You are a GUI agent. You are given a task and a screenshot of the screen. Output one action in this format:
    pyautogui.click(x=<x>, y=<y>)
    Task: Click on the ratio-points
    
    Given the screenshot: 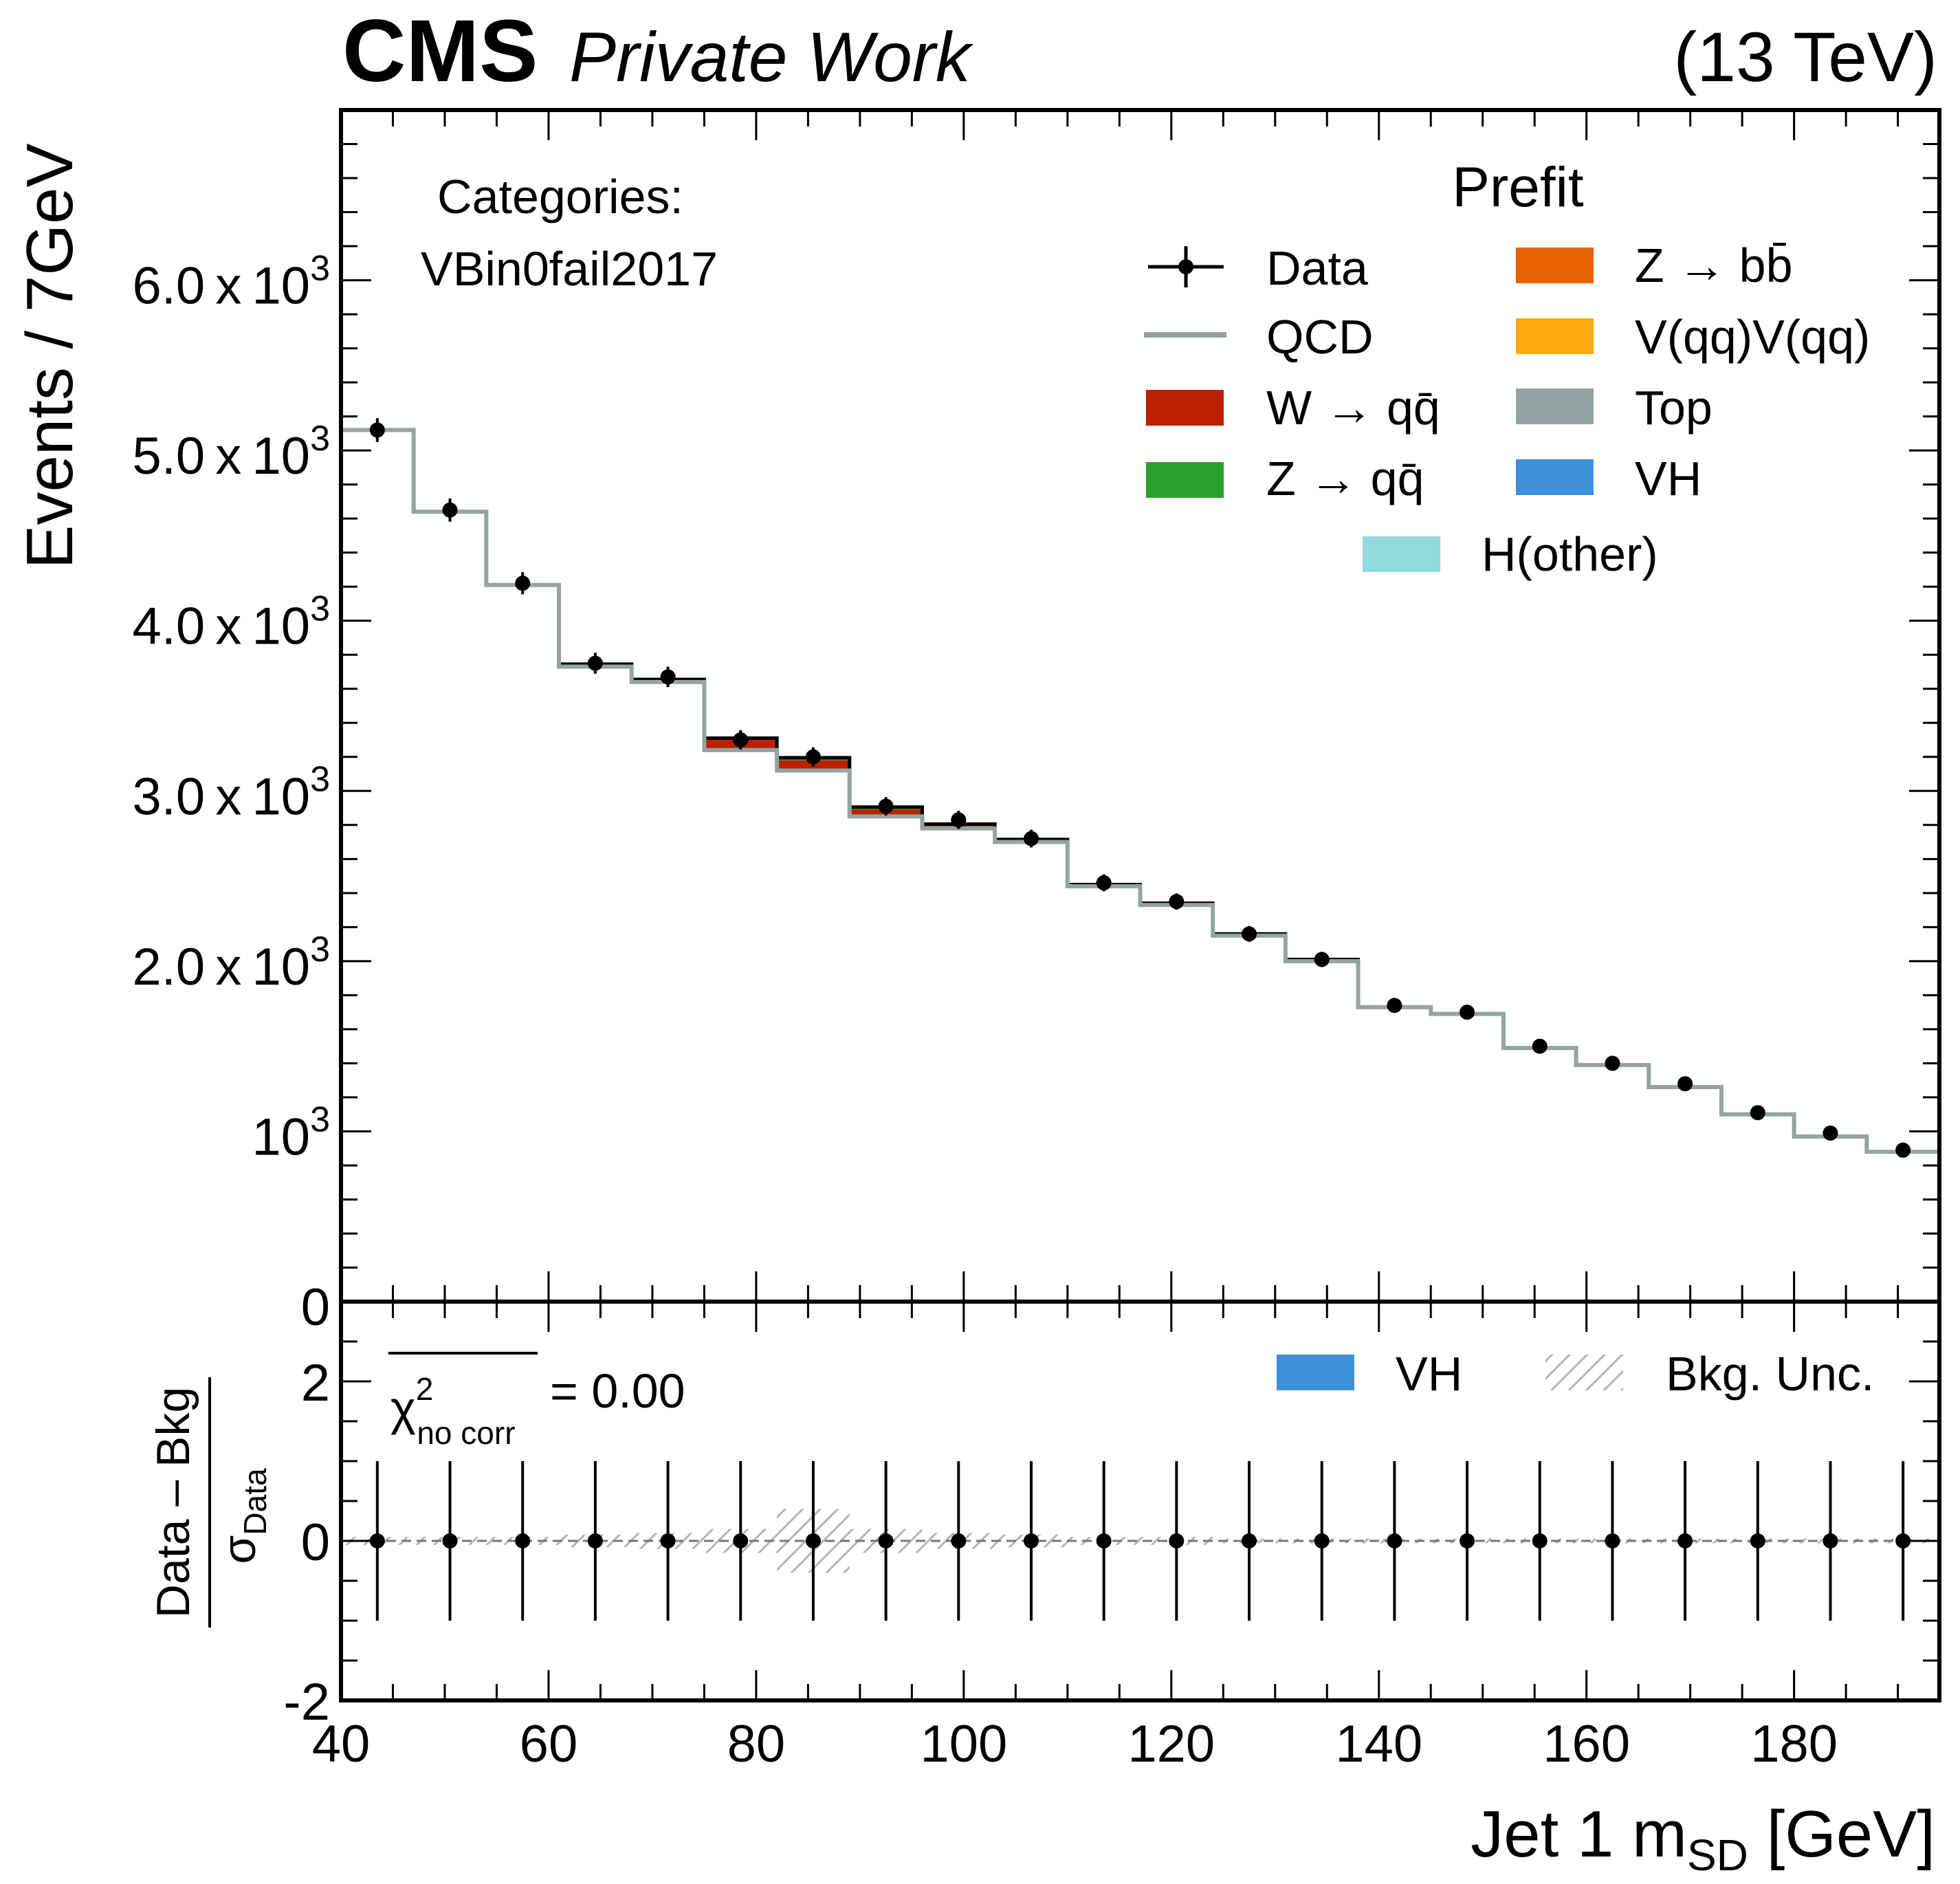 What is the action you would take?
    pyautogui.click(x=1140, y=1541)
    